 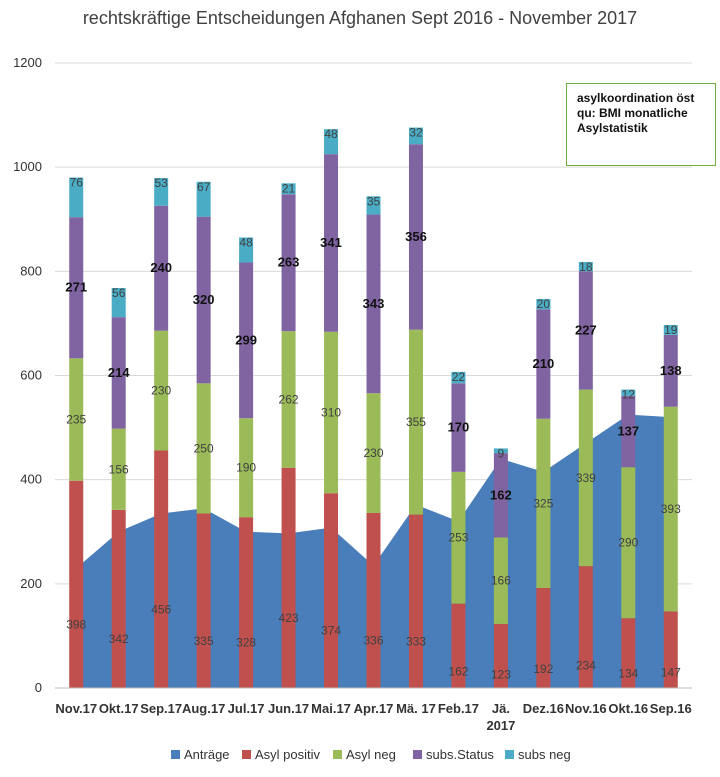 I want to click on label-subs-status: 263, so click(x=289, y=262).